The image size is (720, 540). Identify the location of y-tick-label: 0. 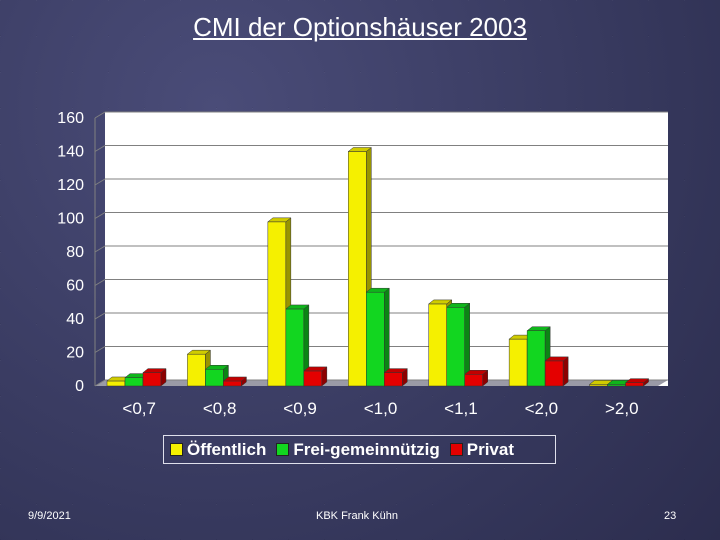
(79, 386).